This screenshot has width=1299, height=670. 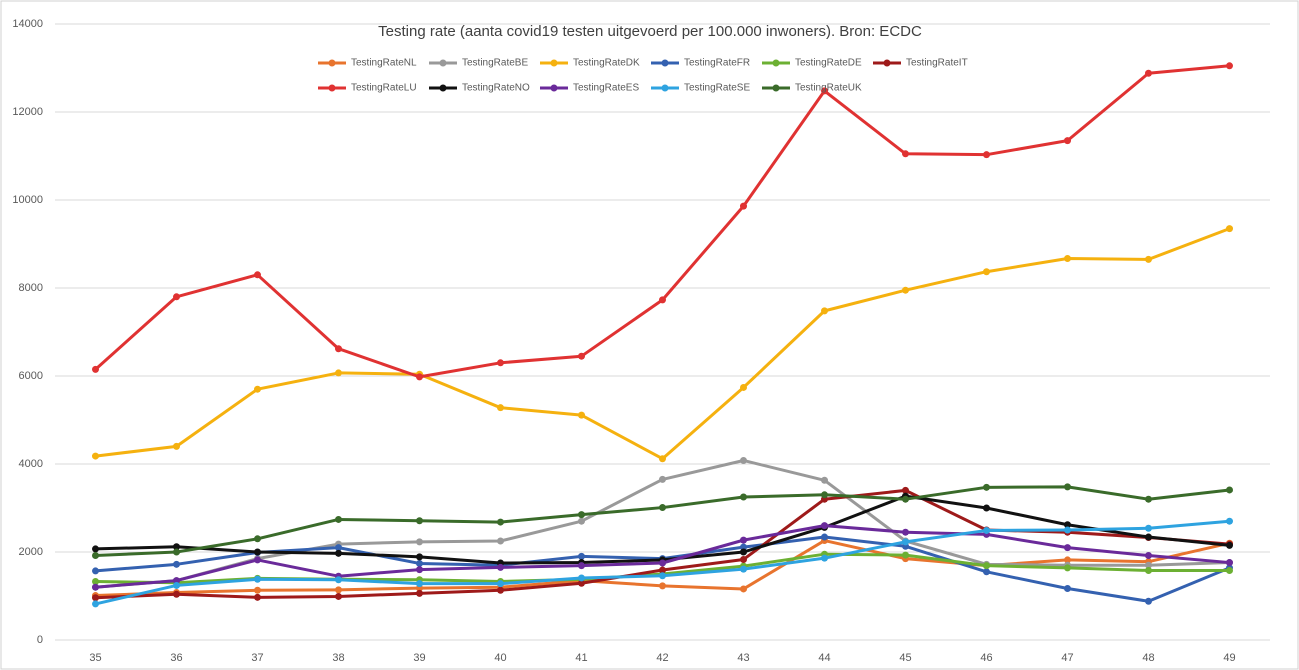 What do you see at coordinates (496, 88) in the screenshot?
I see `legend-label: TestingRateNO` at bounding box center [496, 88].